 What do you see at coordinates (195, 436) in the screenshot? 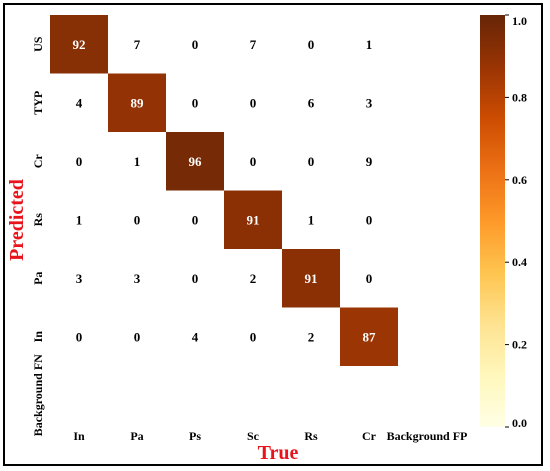
I see `x-tick-label: Ps` at bounding box center [195, 436].